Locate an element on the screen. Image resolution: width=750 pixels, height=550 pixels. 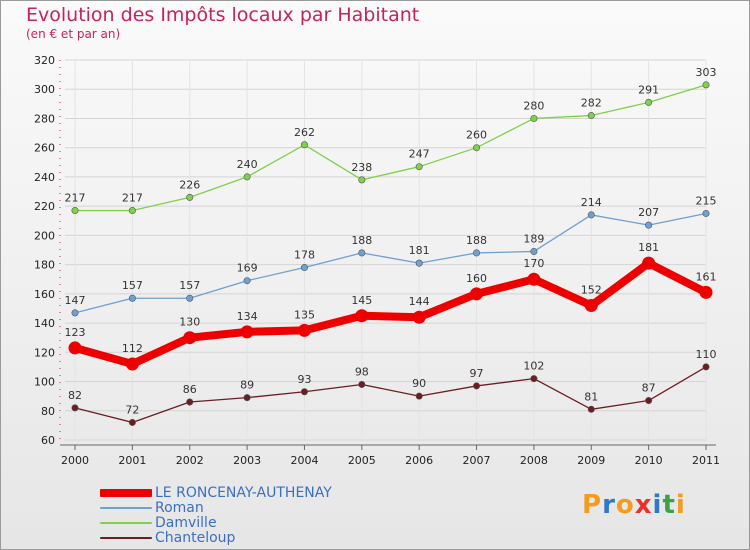
y-tick-label: 140 is located at coordinates (44, 323).